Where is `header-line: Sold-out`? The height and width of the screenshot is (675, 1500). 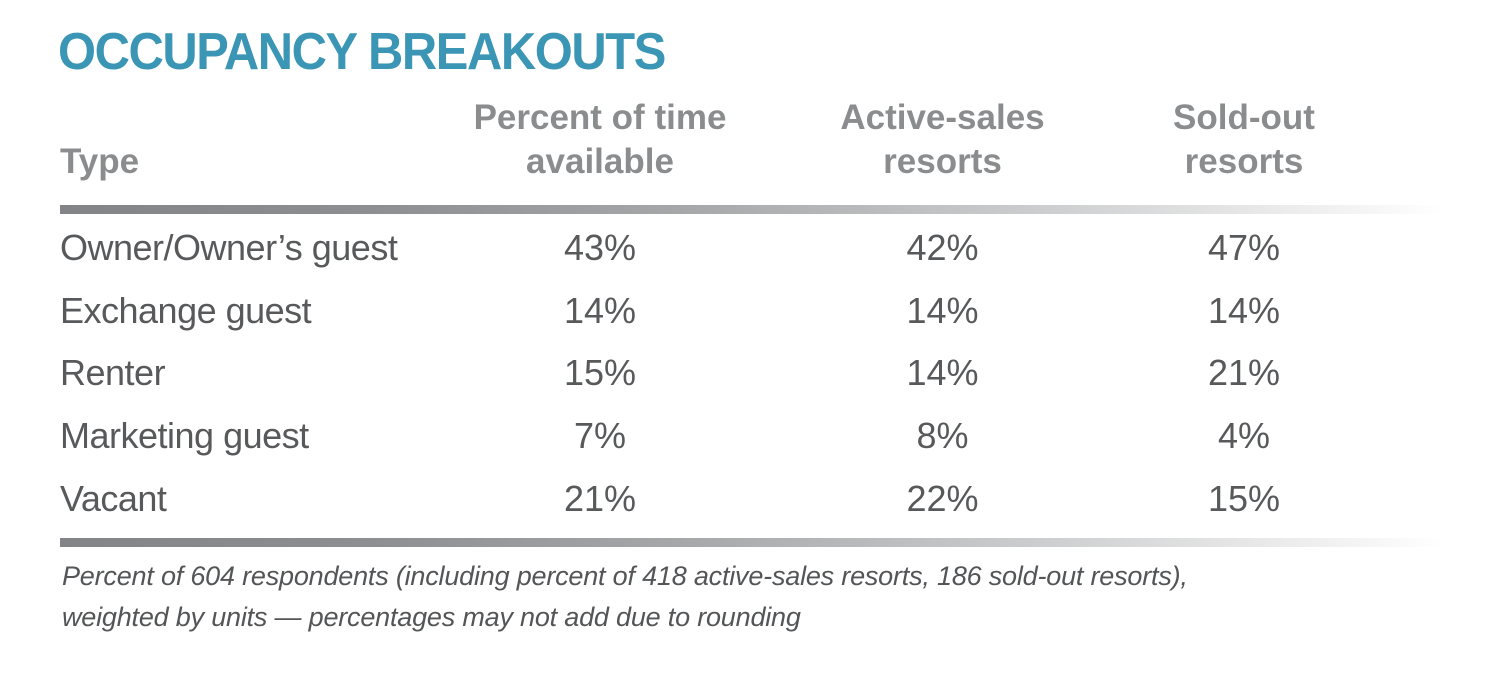 header-line: Sold-out is located at coordinates (1244, 117).